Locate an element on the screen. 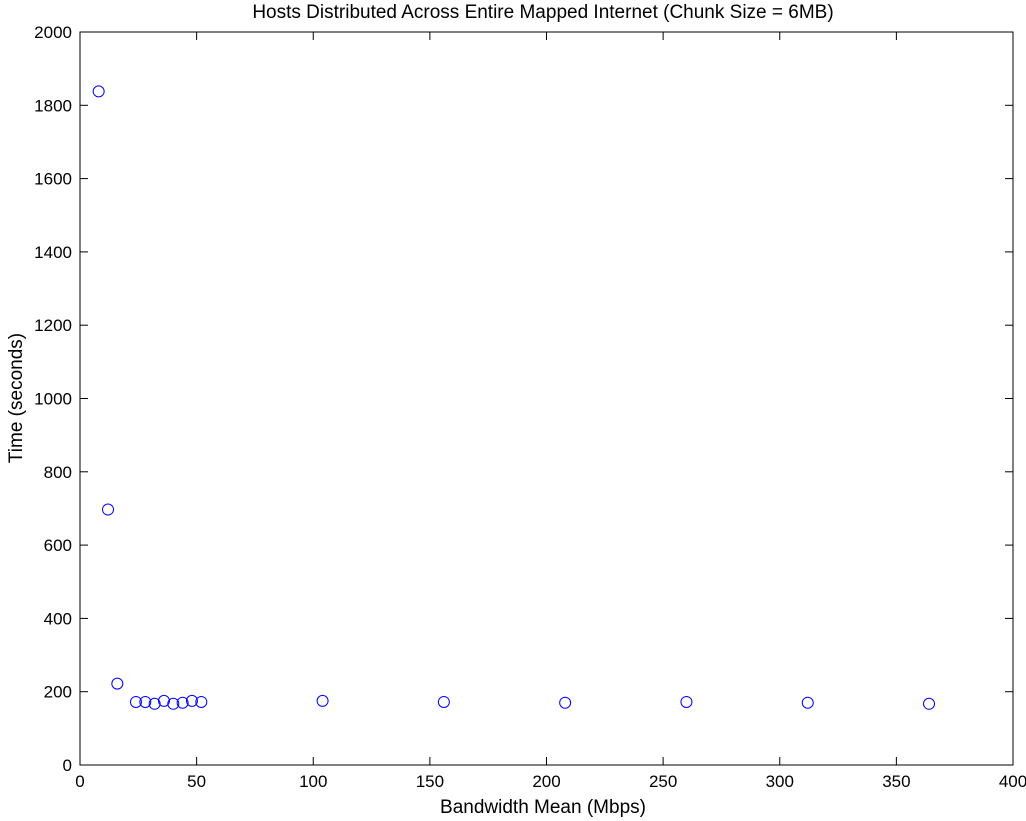 This screenshot has width=1026, height=821. x-tick-label: 300 is located at coordinates (780, 781).